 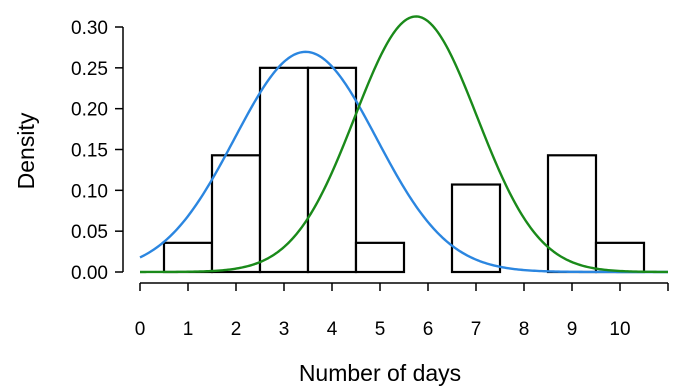 What do you see at coordinates (476, 329) in the screenshot?
I see `x-tick-label: 7` at bounding box center [476, 329].